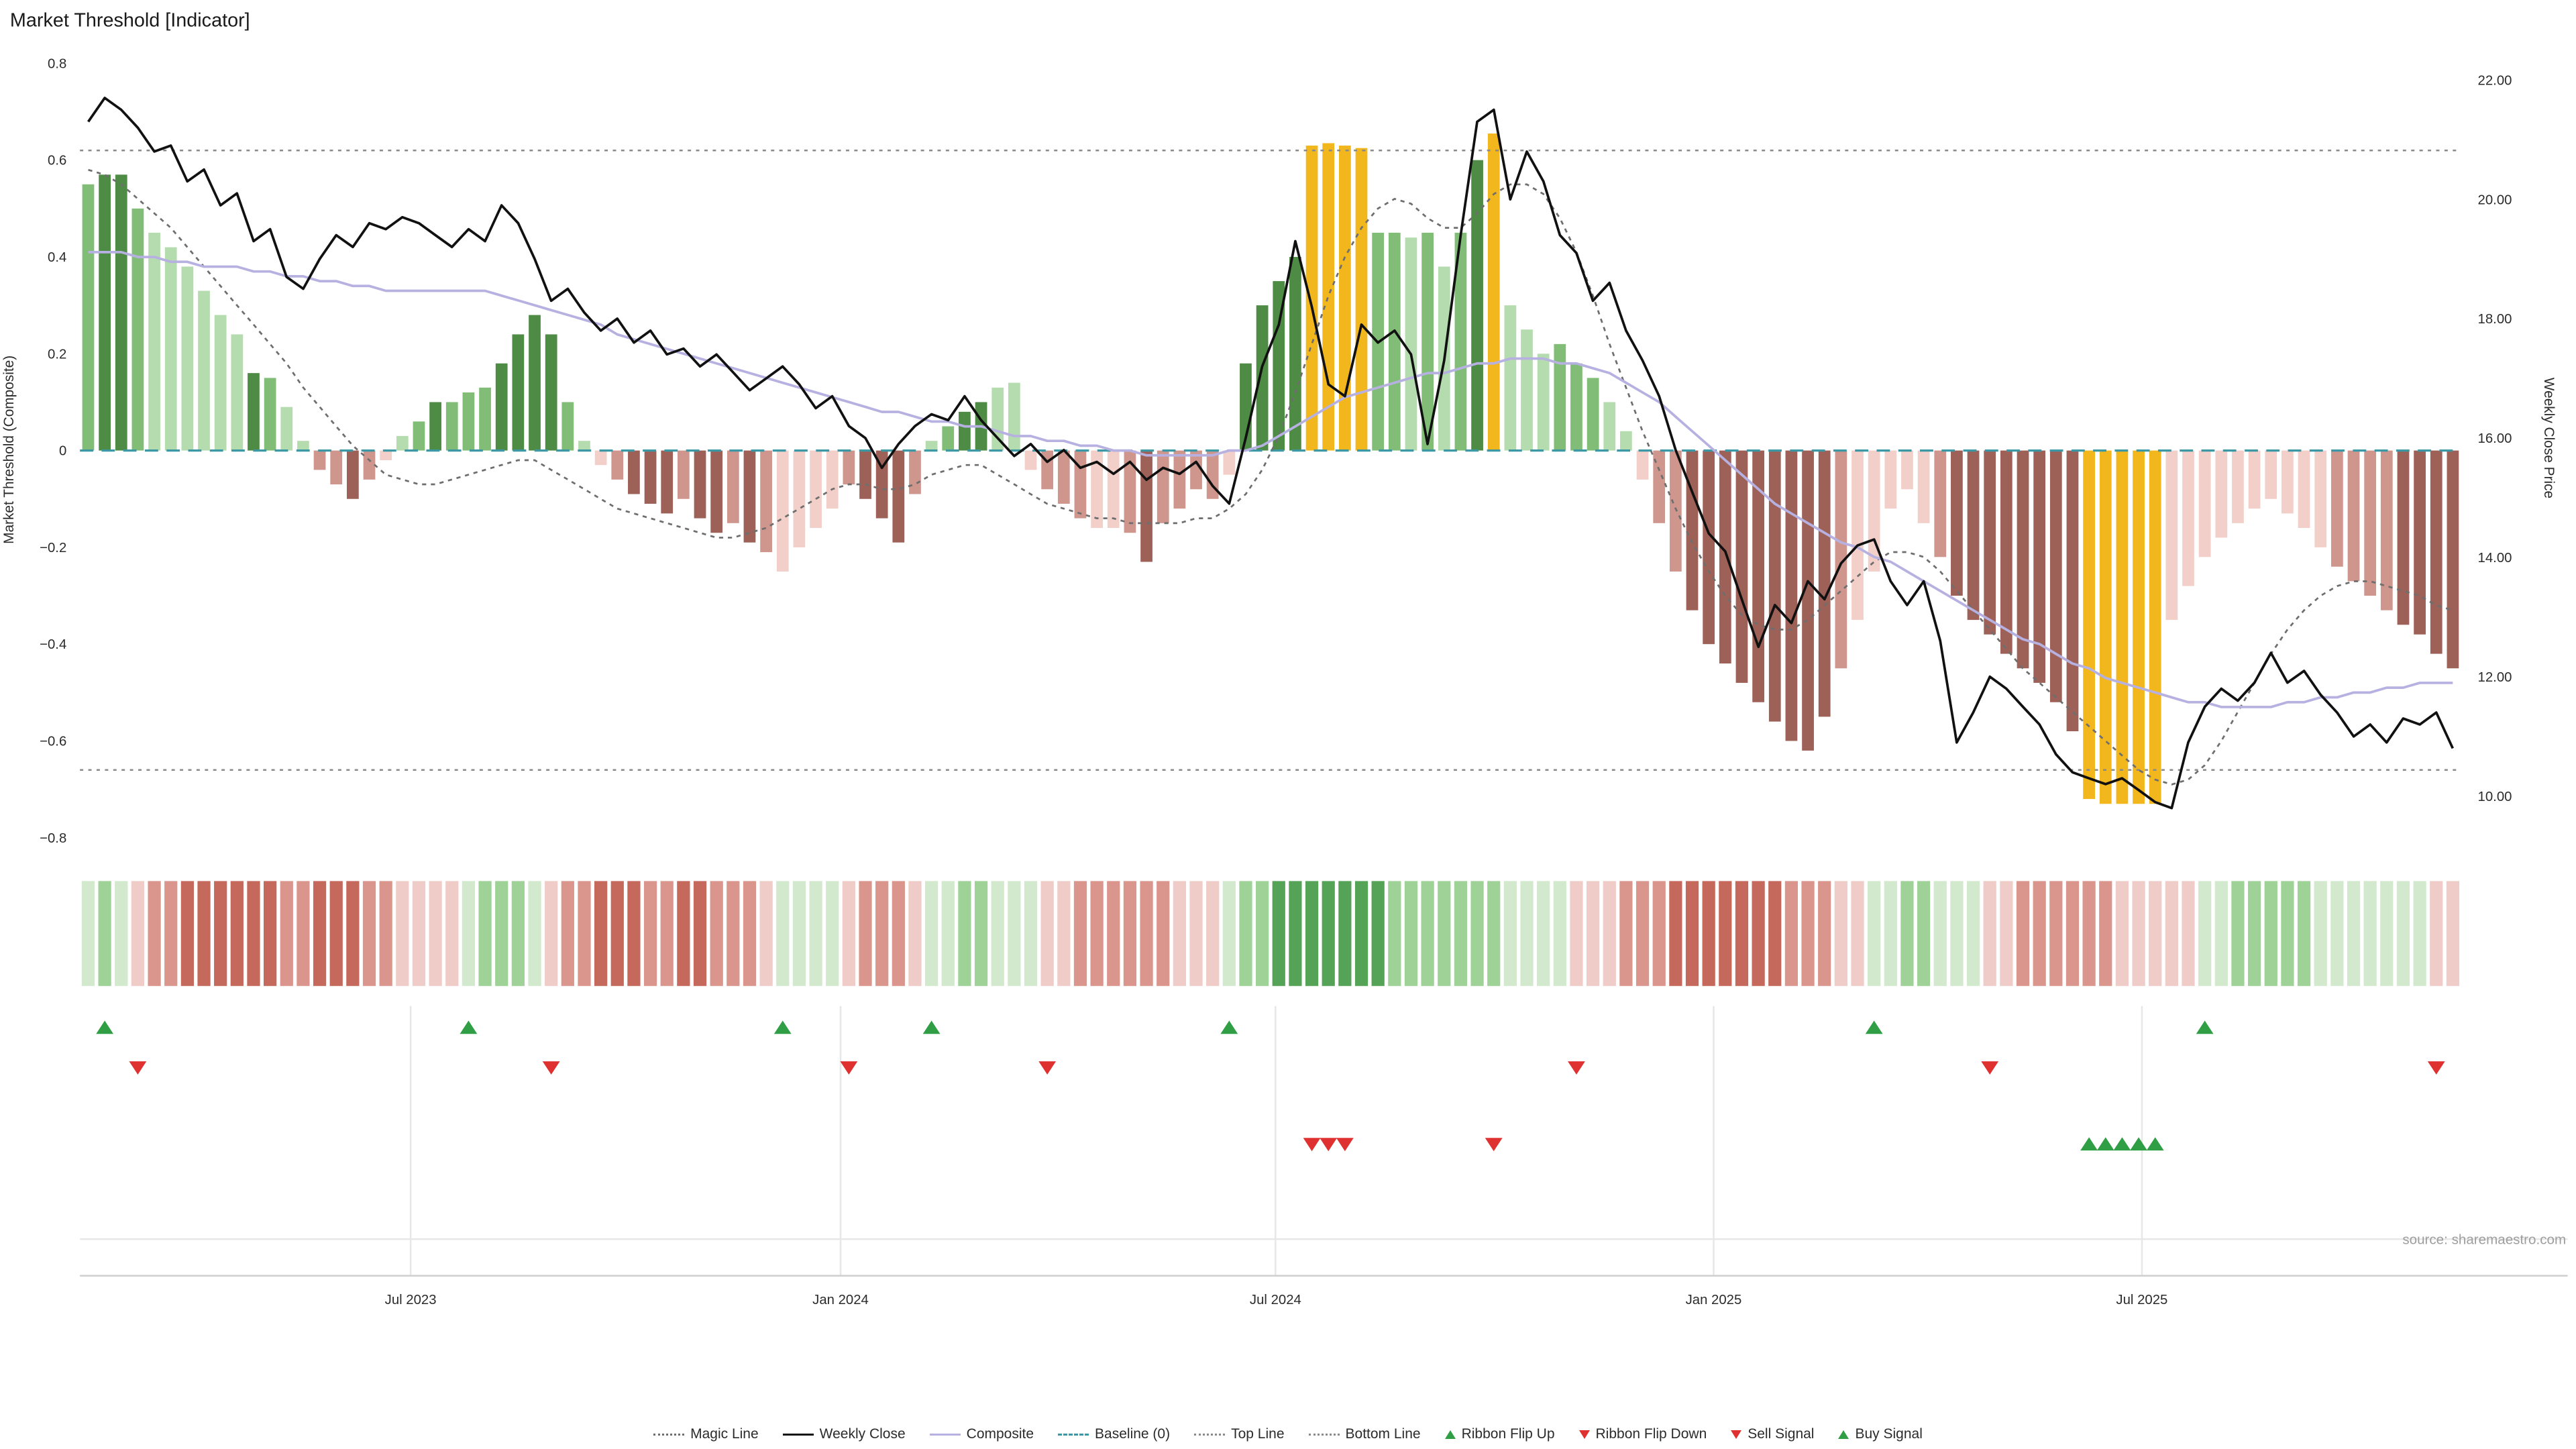 The image size is (2576, 1449). I want to click on right-axis-tick-label: 18.00, so click(2495, 319).